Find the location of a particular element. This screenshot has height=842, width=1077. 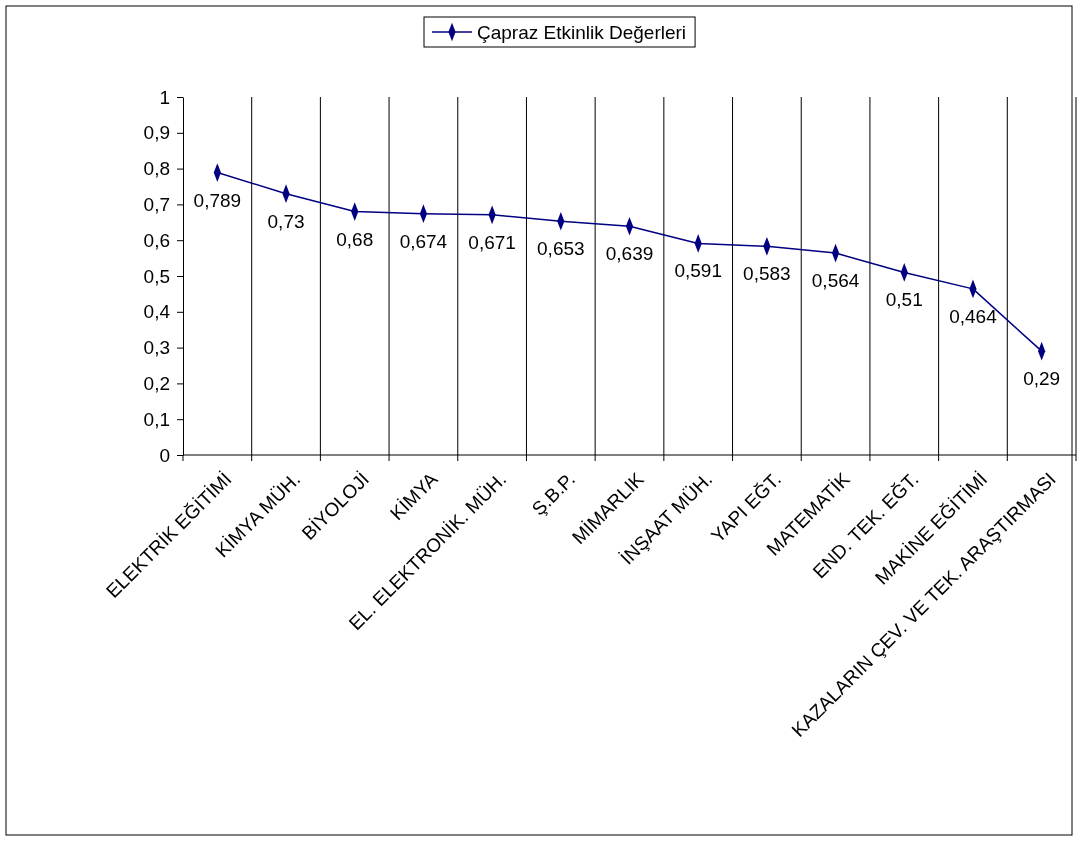

data-label: 0,464 is located at coordinates (973, 316).